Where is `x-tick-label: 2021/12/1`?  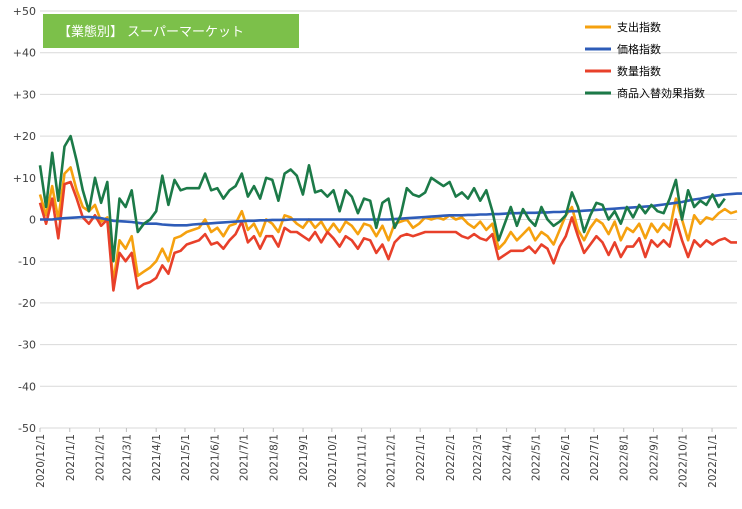 x-tick-label: 2021/12/1 is located at coordinates (391, 461).